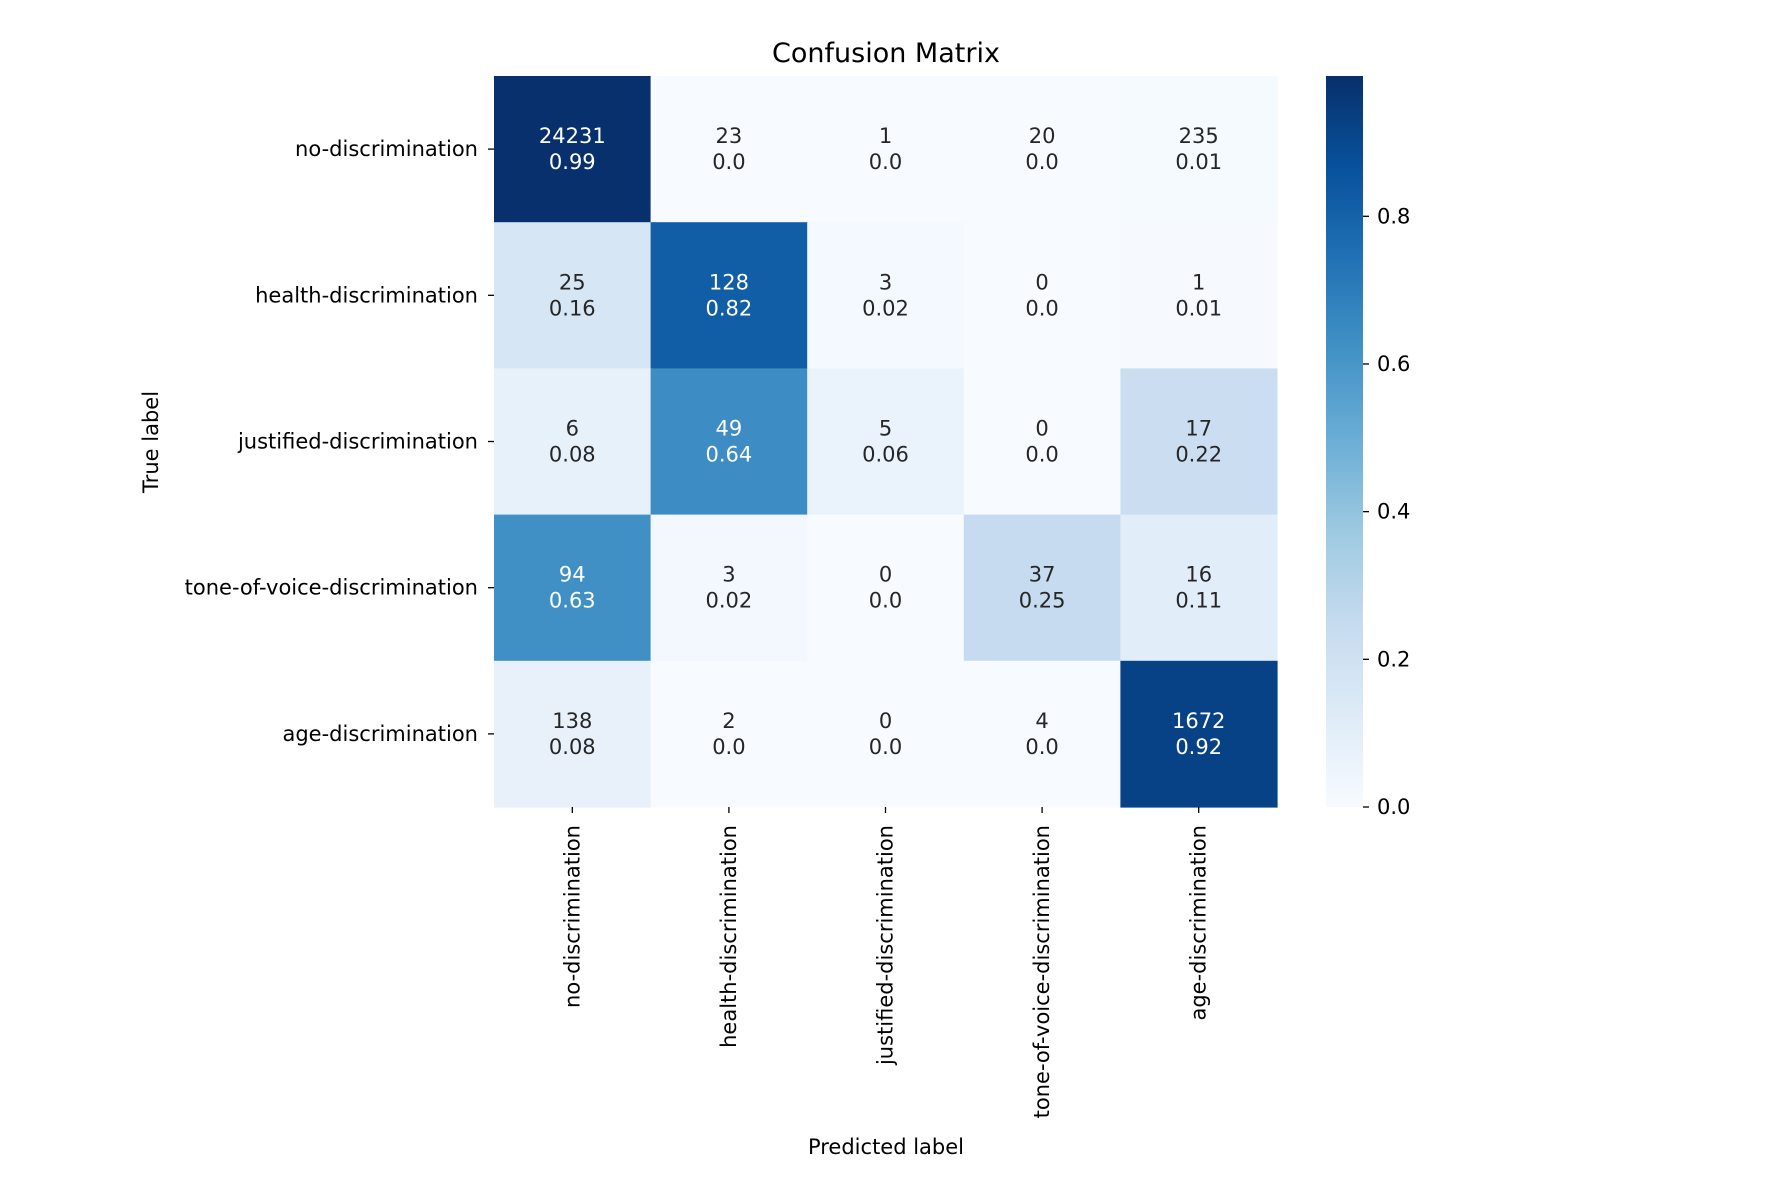 The image size is (1774, 1180). What do you see at coordinates (1199, 136) in the screenshot?
I see `cell-count-label: 235` at bounding box center [1199, 136].